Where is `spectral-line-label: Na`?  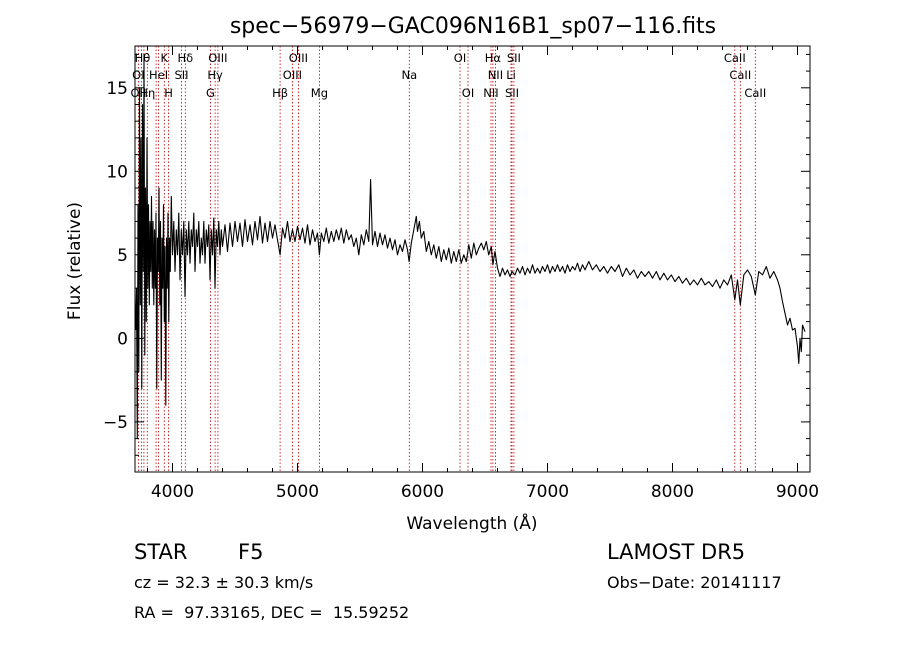
spectral-line-label: Na is located at coordinates (409, 75).